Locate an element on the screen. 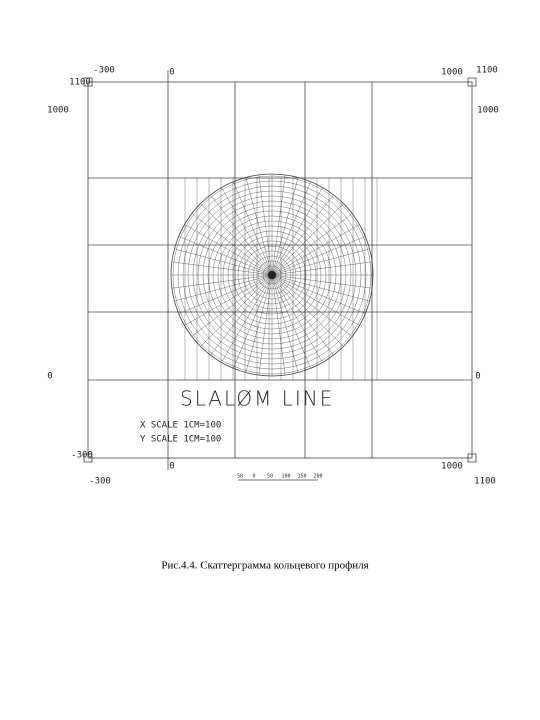 Image resolution: width=540 pixels, height=720 pixels. x-scale: X SCALE 1CM=100 is located at coordinates (180, 426).